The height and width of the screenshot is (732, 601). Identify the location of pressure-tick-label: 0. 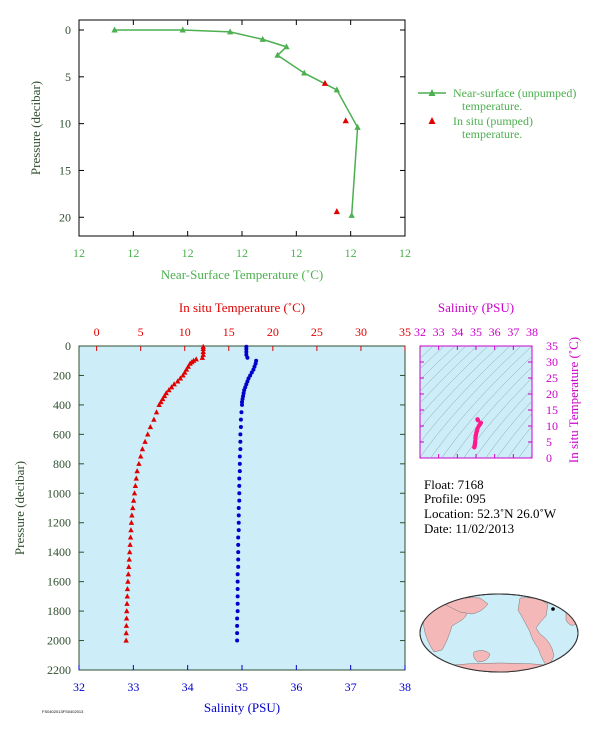
(68, 346).